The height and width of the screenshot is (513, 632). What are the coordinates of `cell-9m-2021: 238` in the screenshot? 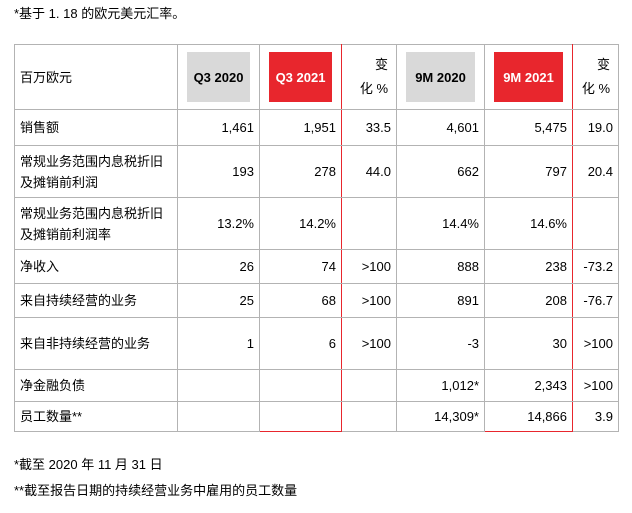 It's located at (528, 266).